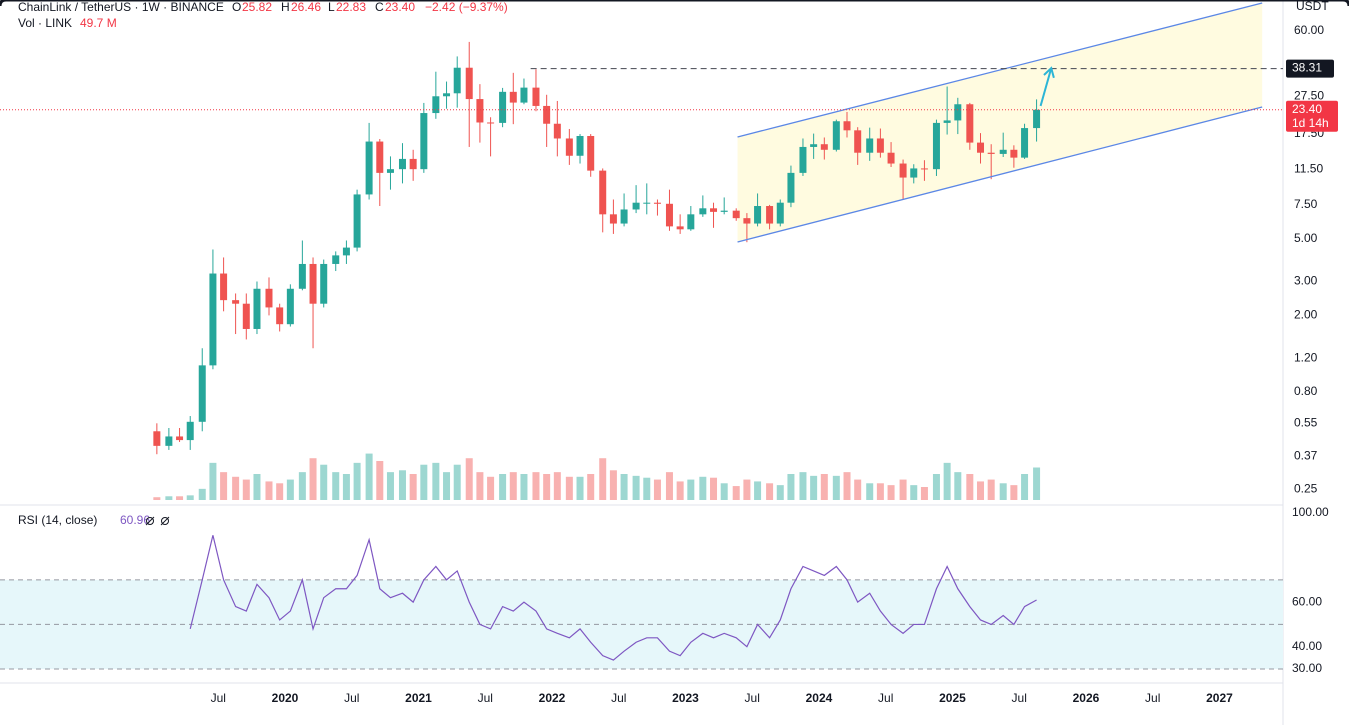 The image size is (1349, 725). I want to click on price-tag, so click(1312, 116).